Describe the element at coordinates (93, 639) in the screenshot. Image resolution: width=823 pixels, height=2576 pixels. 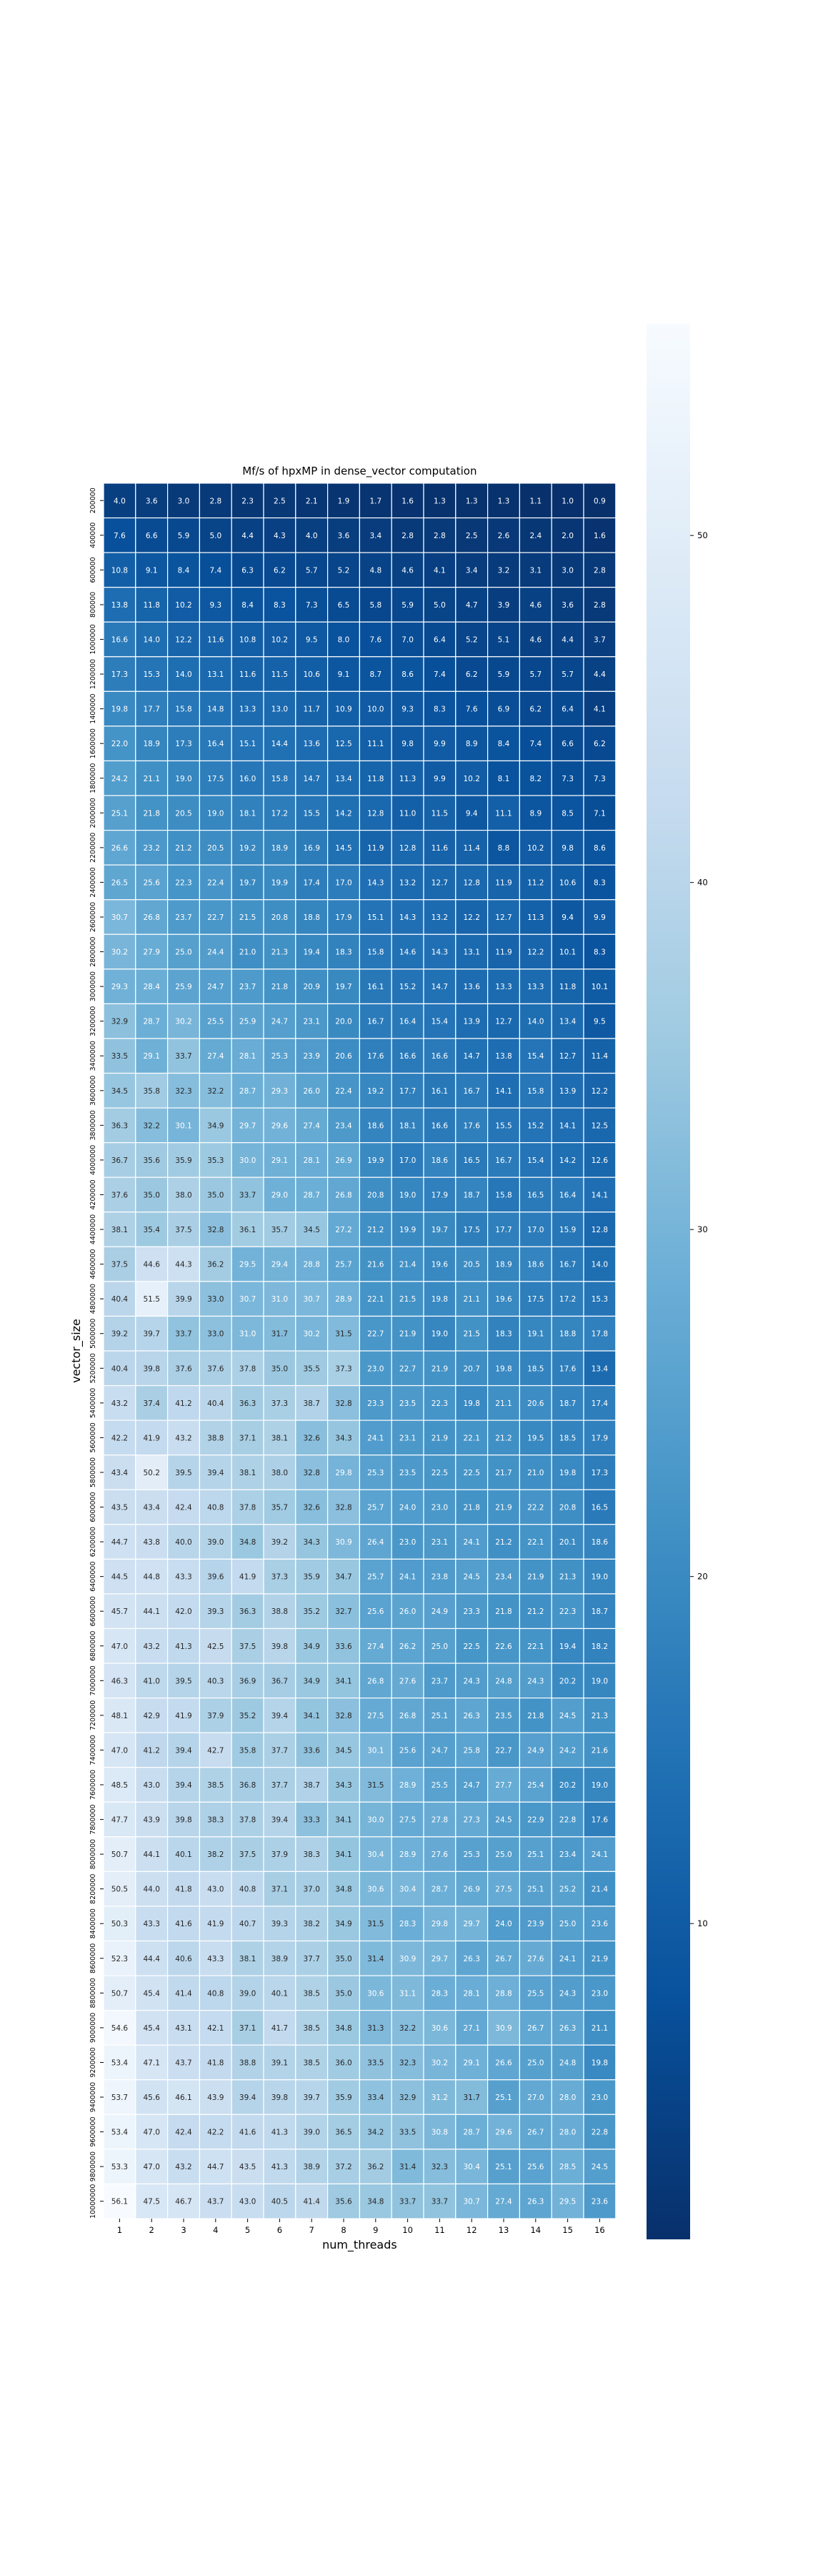
I see `y-tick-label: 1000000` at that location.